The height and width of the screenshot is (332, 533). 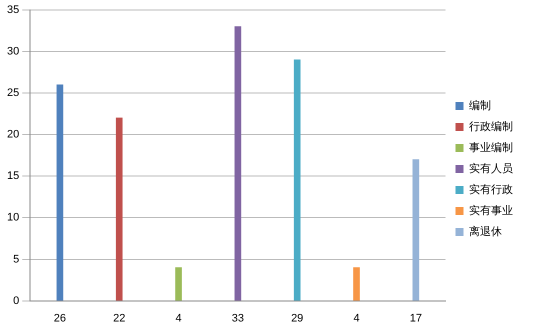 What do you see at coordinates (16, 259) in the screenshot?
I see `y-tick-label: 5` at bounding box center [16, 259].